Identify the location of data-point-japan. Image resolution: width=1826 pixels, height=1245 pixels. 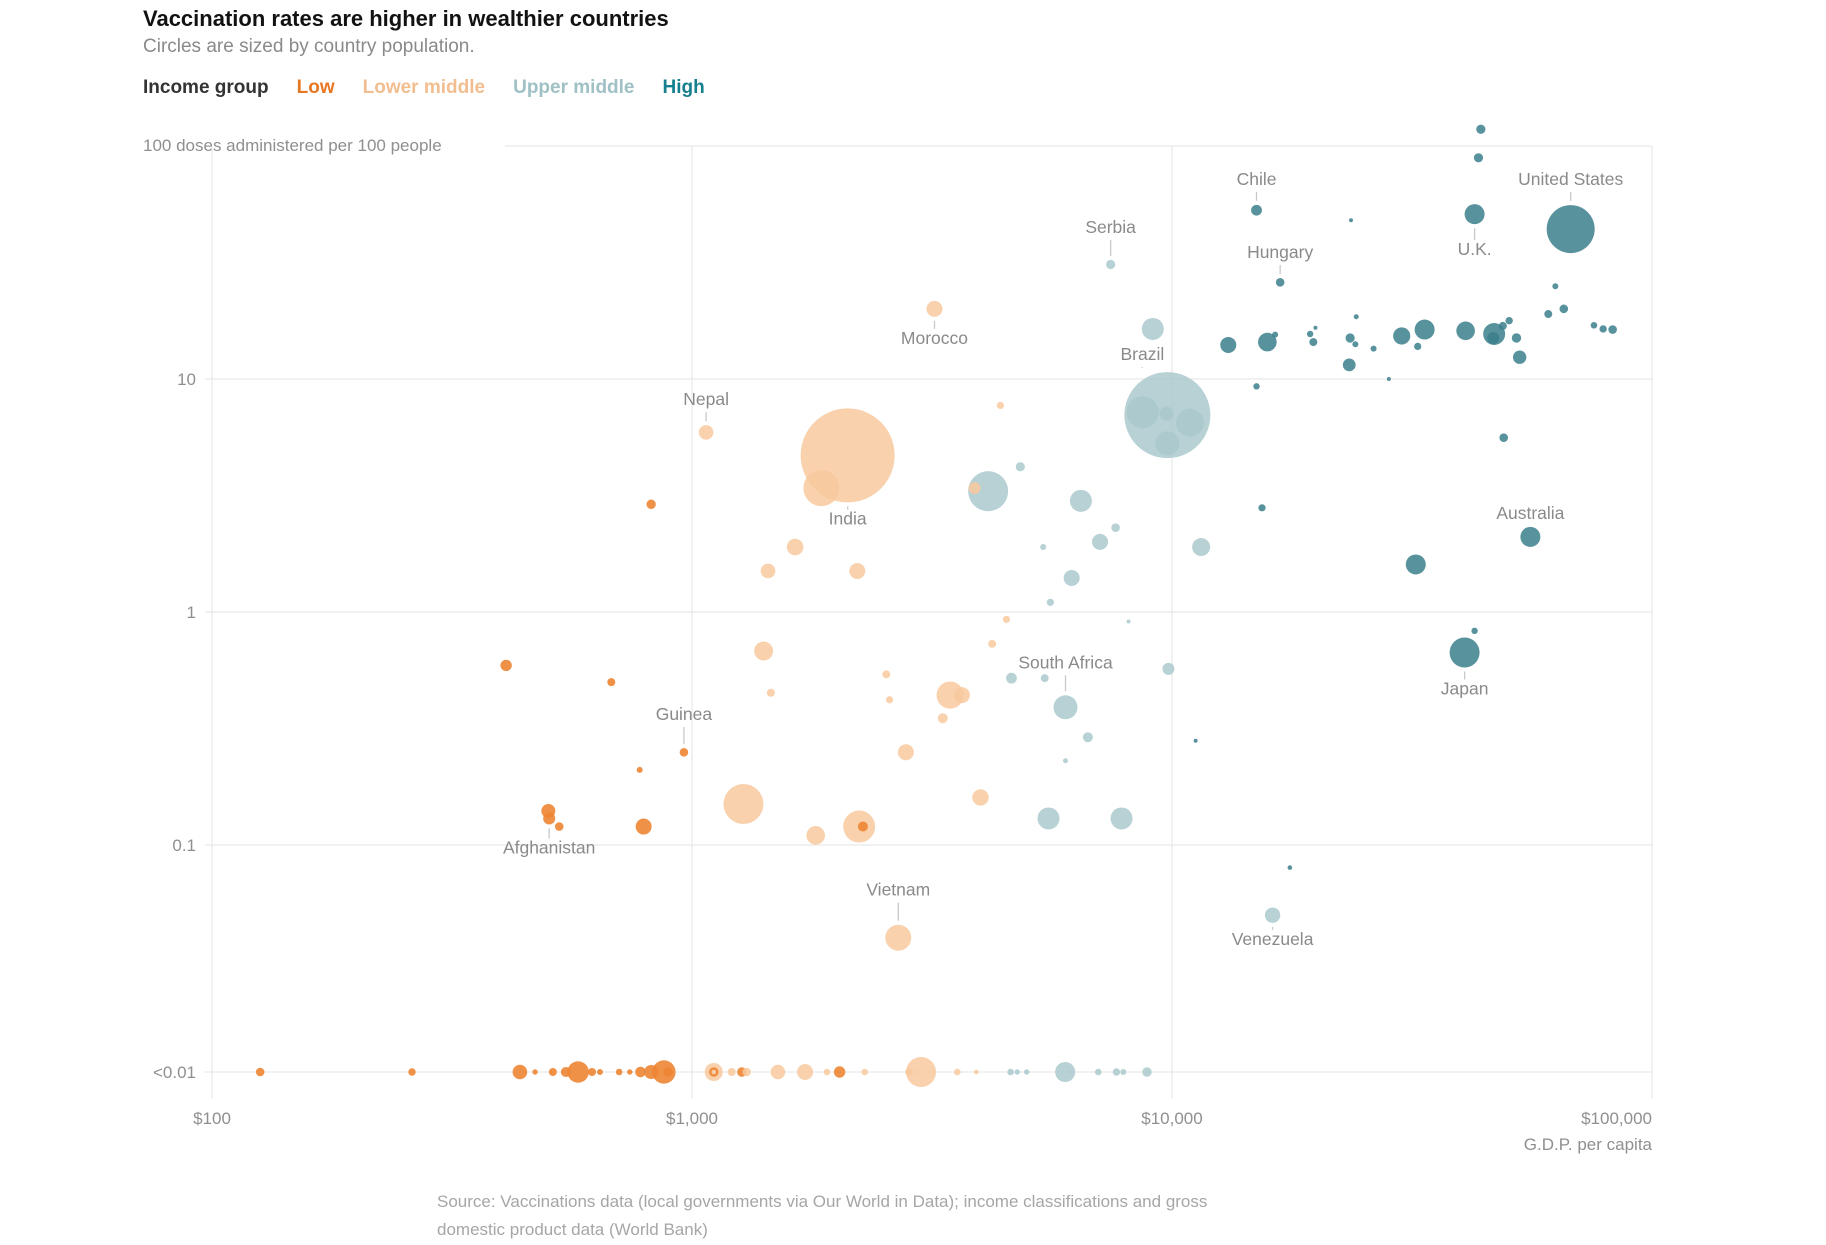
(1464, 652).